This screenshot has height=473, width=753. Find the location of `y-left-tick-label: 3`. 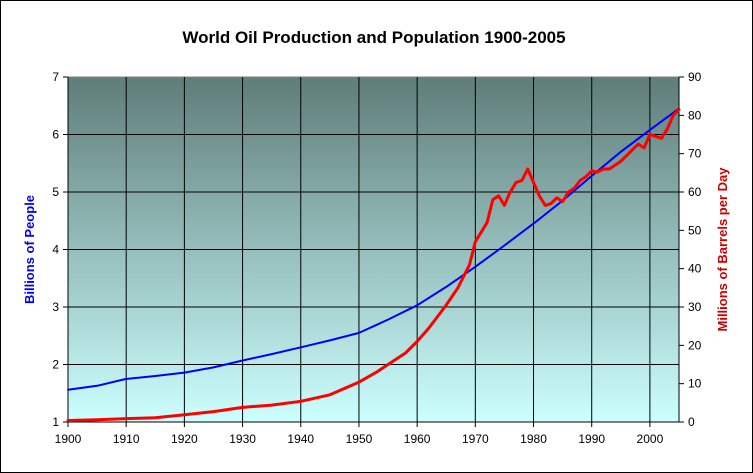

y-left-tick-label: 3 is located at coordinates (55, 307).